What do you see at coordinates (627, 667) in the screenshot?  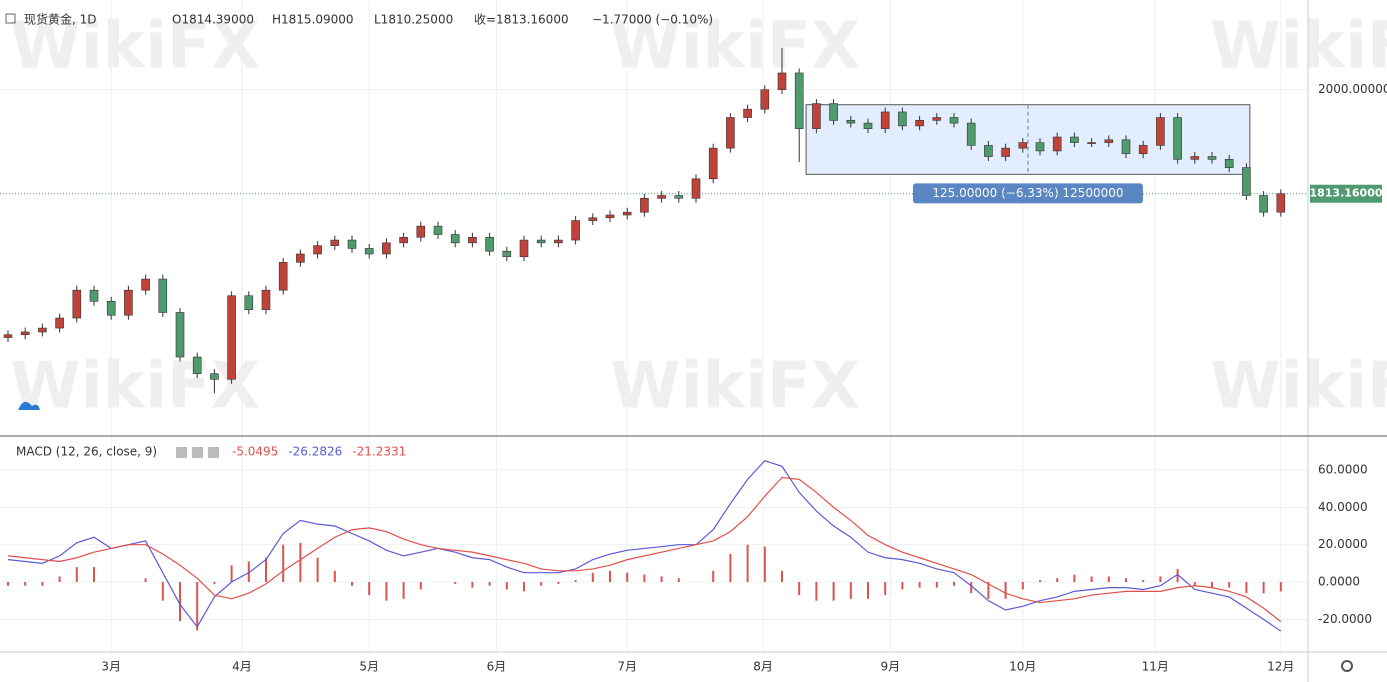 I see `x-tick-label: 7月` at bounding box center [627, 667].